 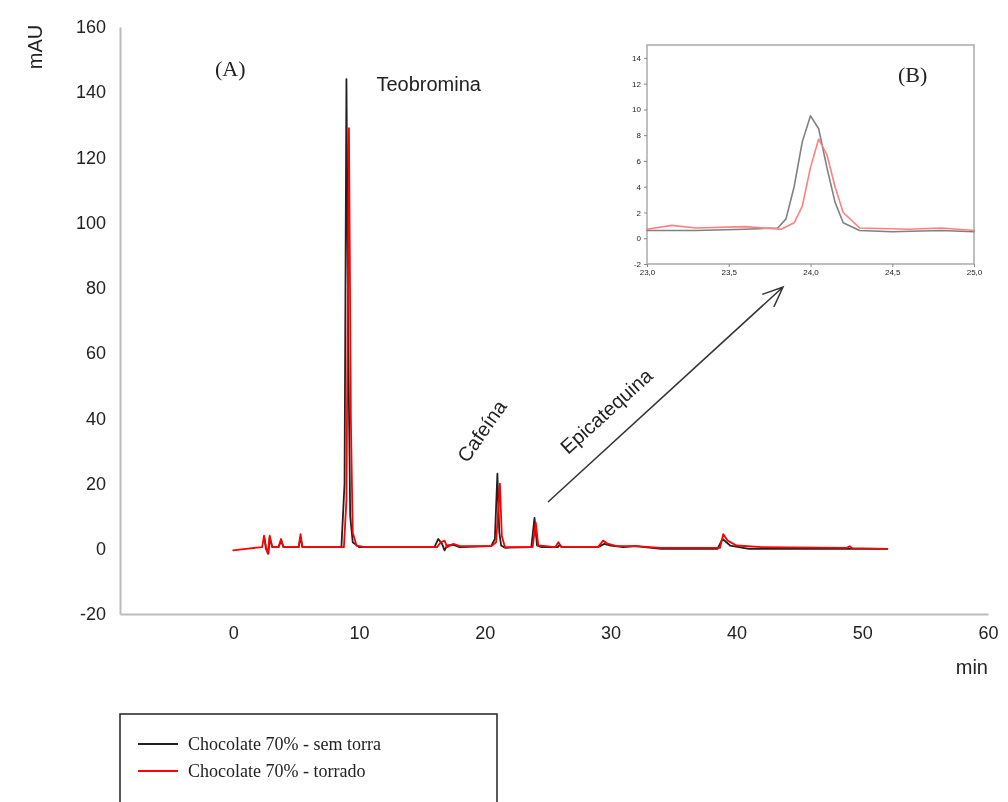 What do you see at coordinates (637, 265) in the screenshot?
I see `y-tick-label: -2` at bounding box center [637, 265].